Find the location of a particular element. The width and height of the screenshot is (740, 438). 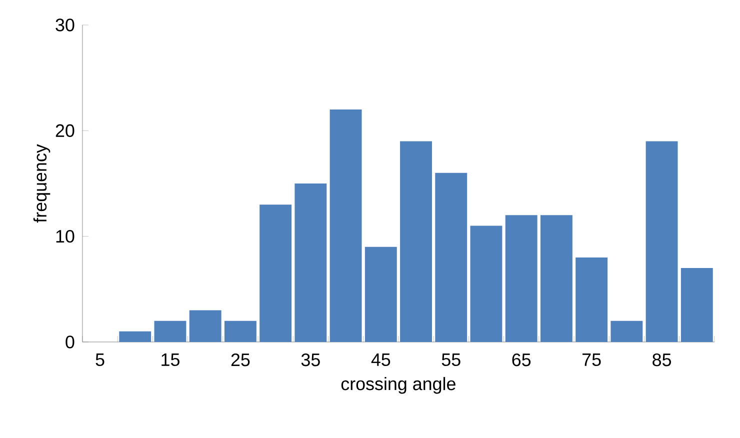

x-tick-label: 85 is located at coordinates (661, 359).